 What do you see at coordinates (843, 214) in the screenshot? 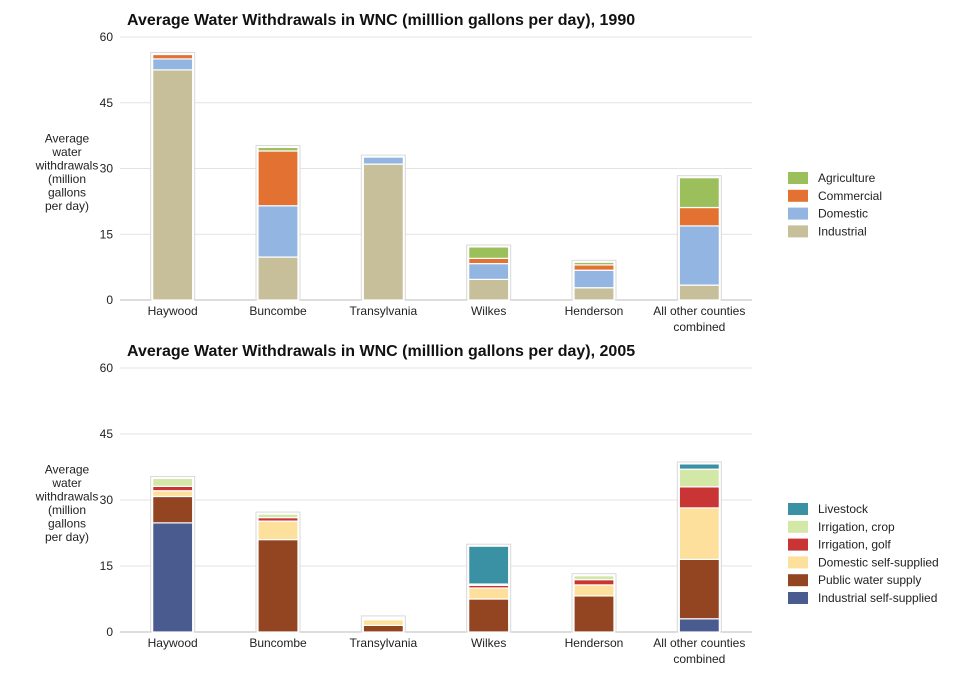
I see `legend-label: Domestic` at bounding box center [843, 214].